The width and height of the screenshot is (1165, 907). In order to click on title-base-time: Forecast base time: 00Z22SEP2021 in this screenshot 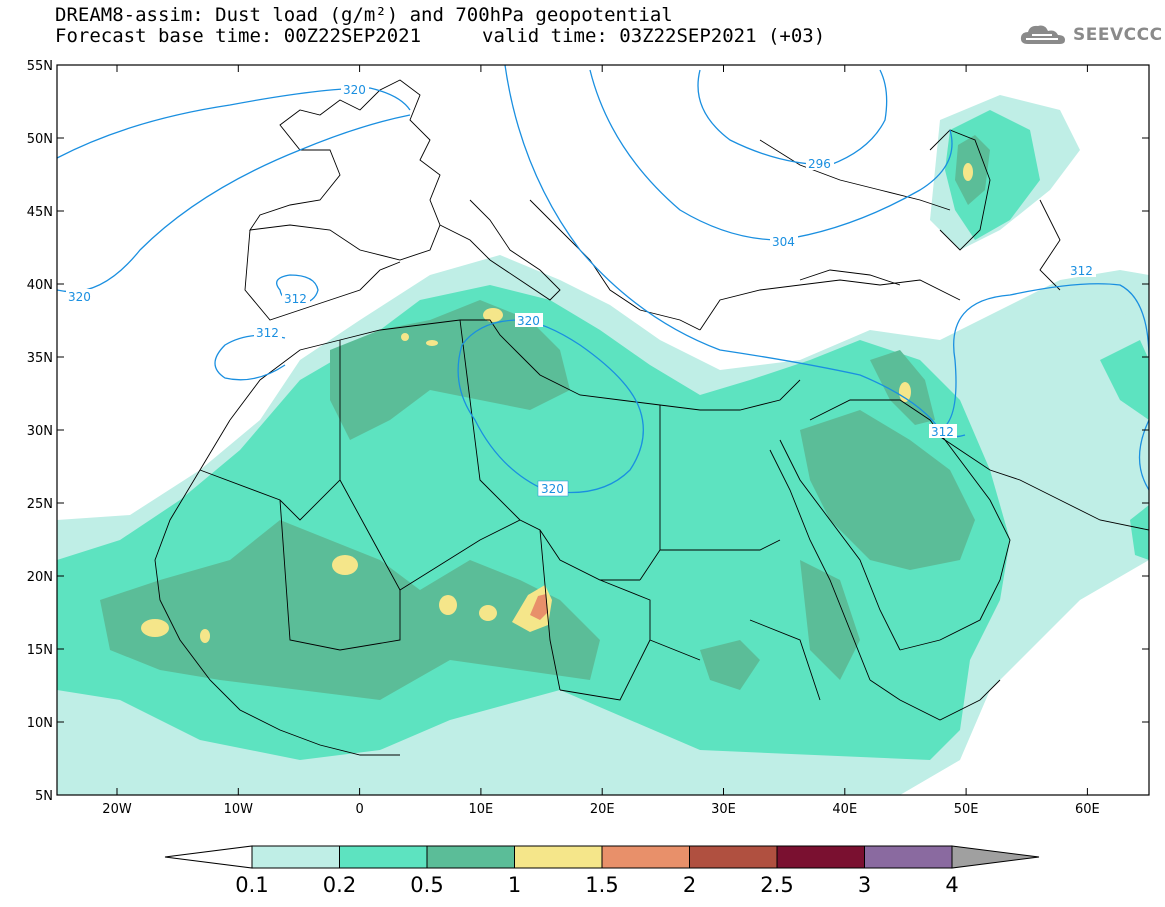, I will do `click(238, 36)`.